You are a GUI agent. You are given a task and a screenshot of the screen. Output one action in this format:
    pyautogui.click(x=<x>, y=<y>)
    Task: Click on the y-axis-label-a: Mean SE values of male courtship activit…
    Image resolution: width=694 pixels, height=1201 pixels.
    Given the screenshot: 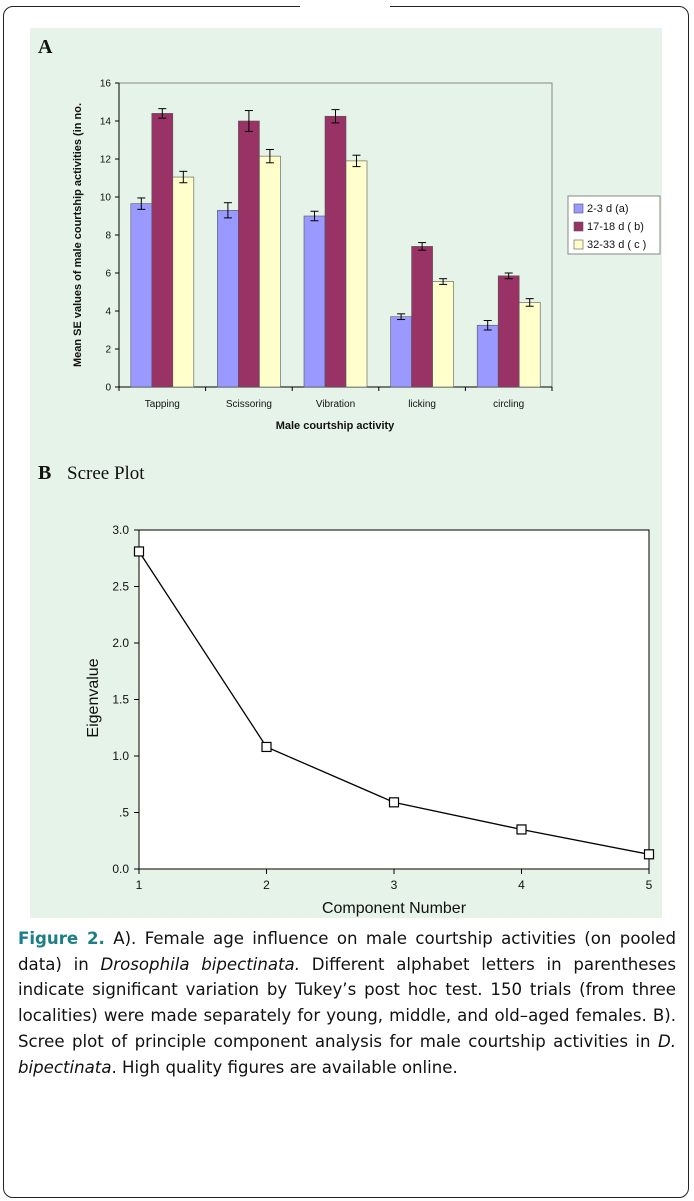 What is the action you would take?
    pyautogui.click(x=78, y=235)
    